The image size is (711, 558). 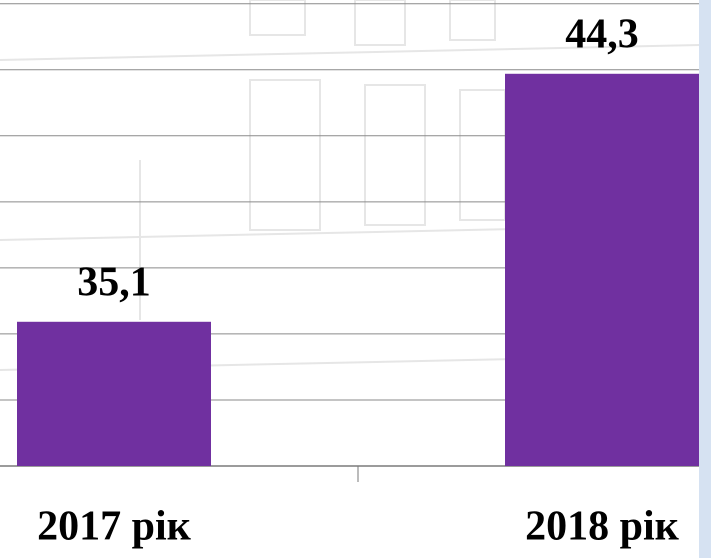 What do you see at coordinates (114, 282) in the screenshot?
I see `value-label: 35,1` at bounding box center [114, 282].